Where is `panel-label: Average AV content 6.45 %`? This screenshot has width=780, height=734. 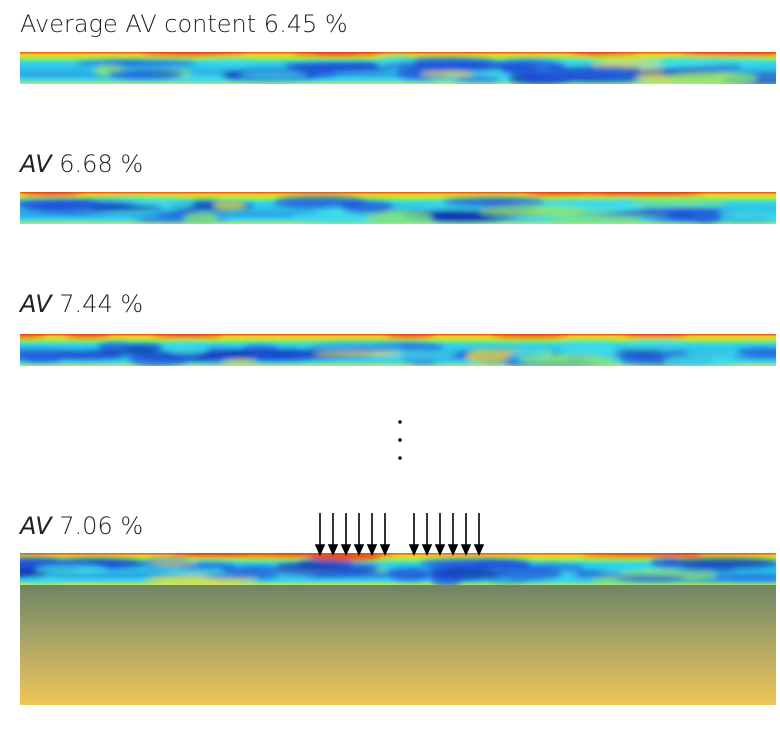
panel-label: Average AV content 6.45 % is located at coordinates (184, 24).